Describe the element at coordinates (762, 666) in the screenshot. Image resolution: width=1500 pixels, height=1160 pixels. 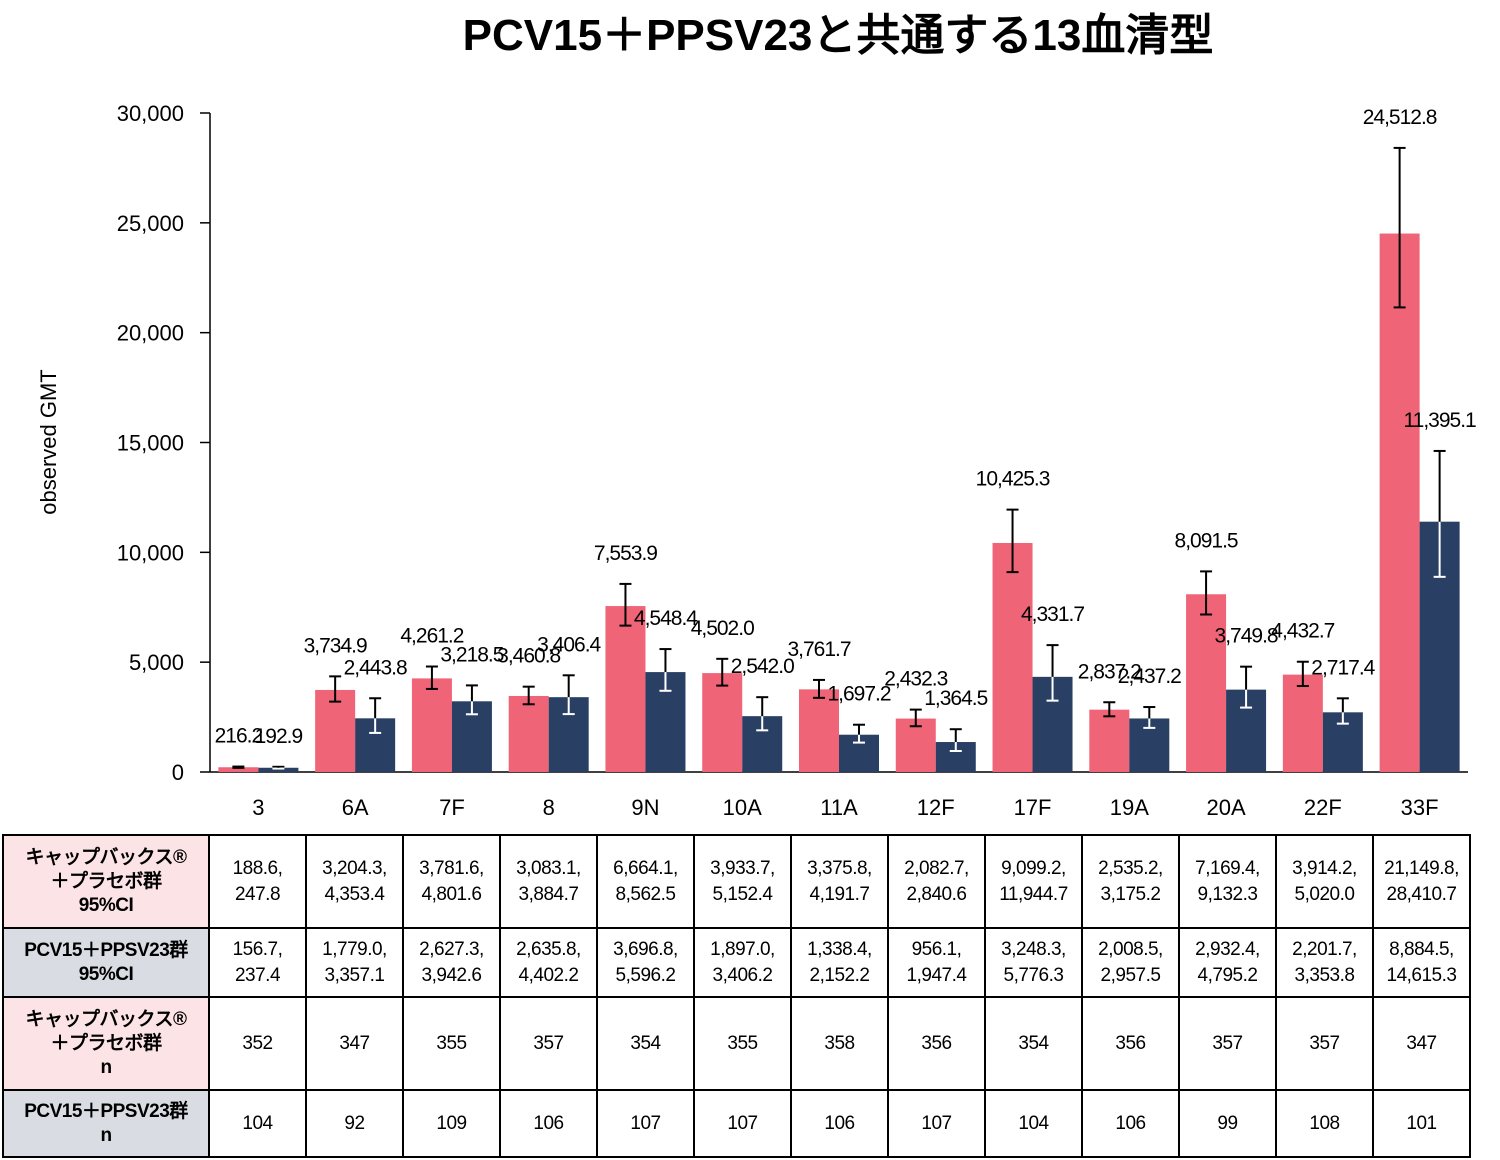
I see `data-label-series2: 2,542.0` at that location.